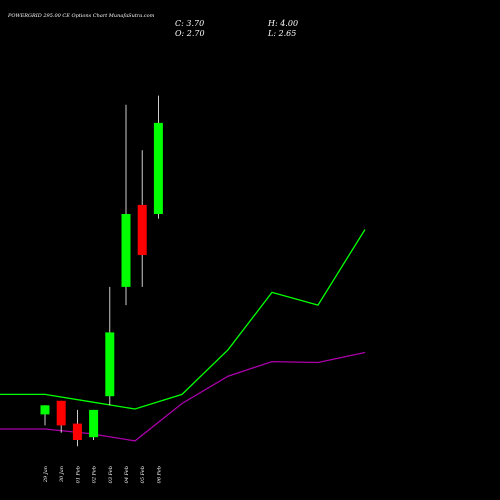  I want to click on x-tick-label: 03 Feb, so click(111, 474).